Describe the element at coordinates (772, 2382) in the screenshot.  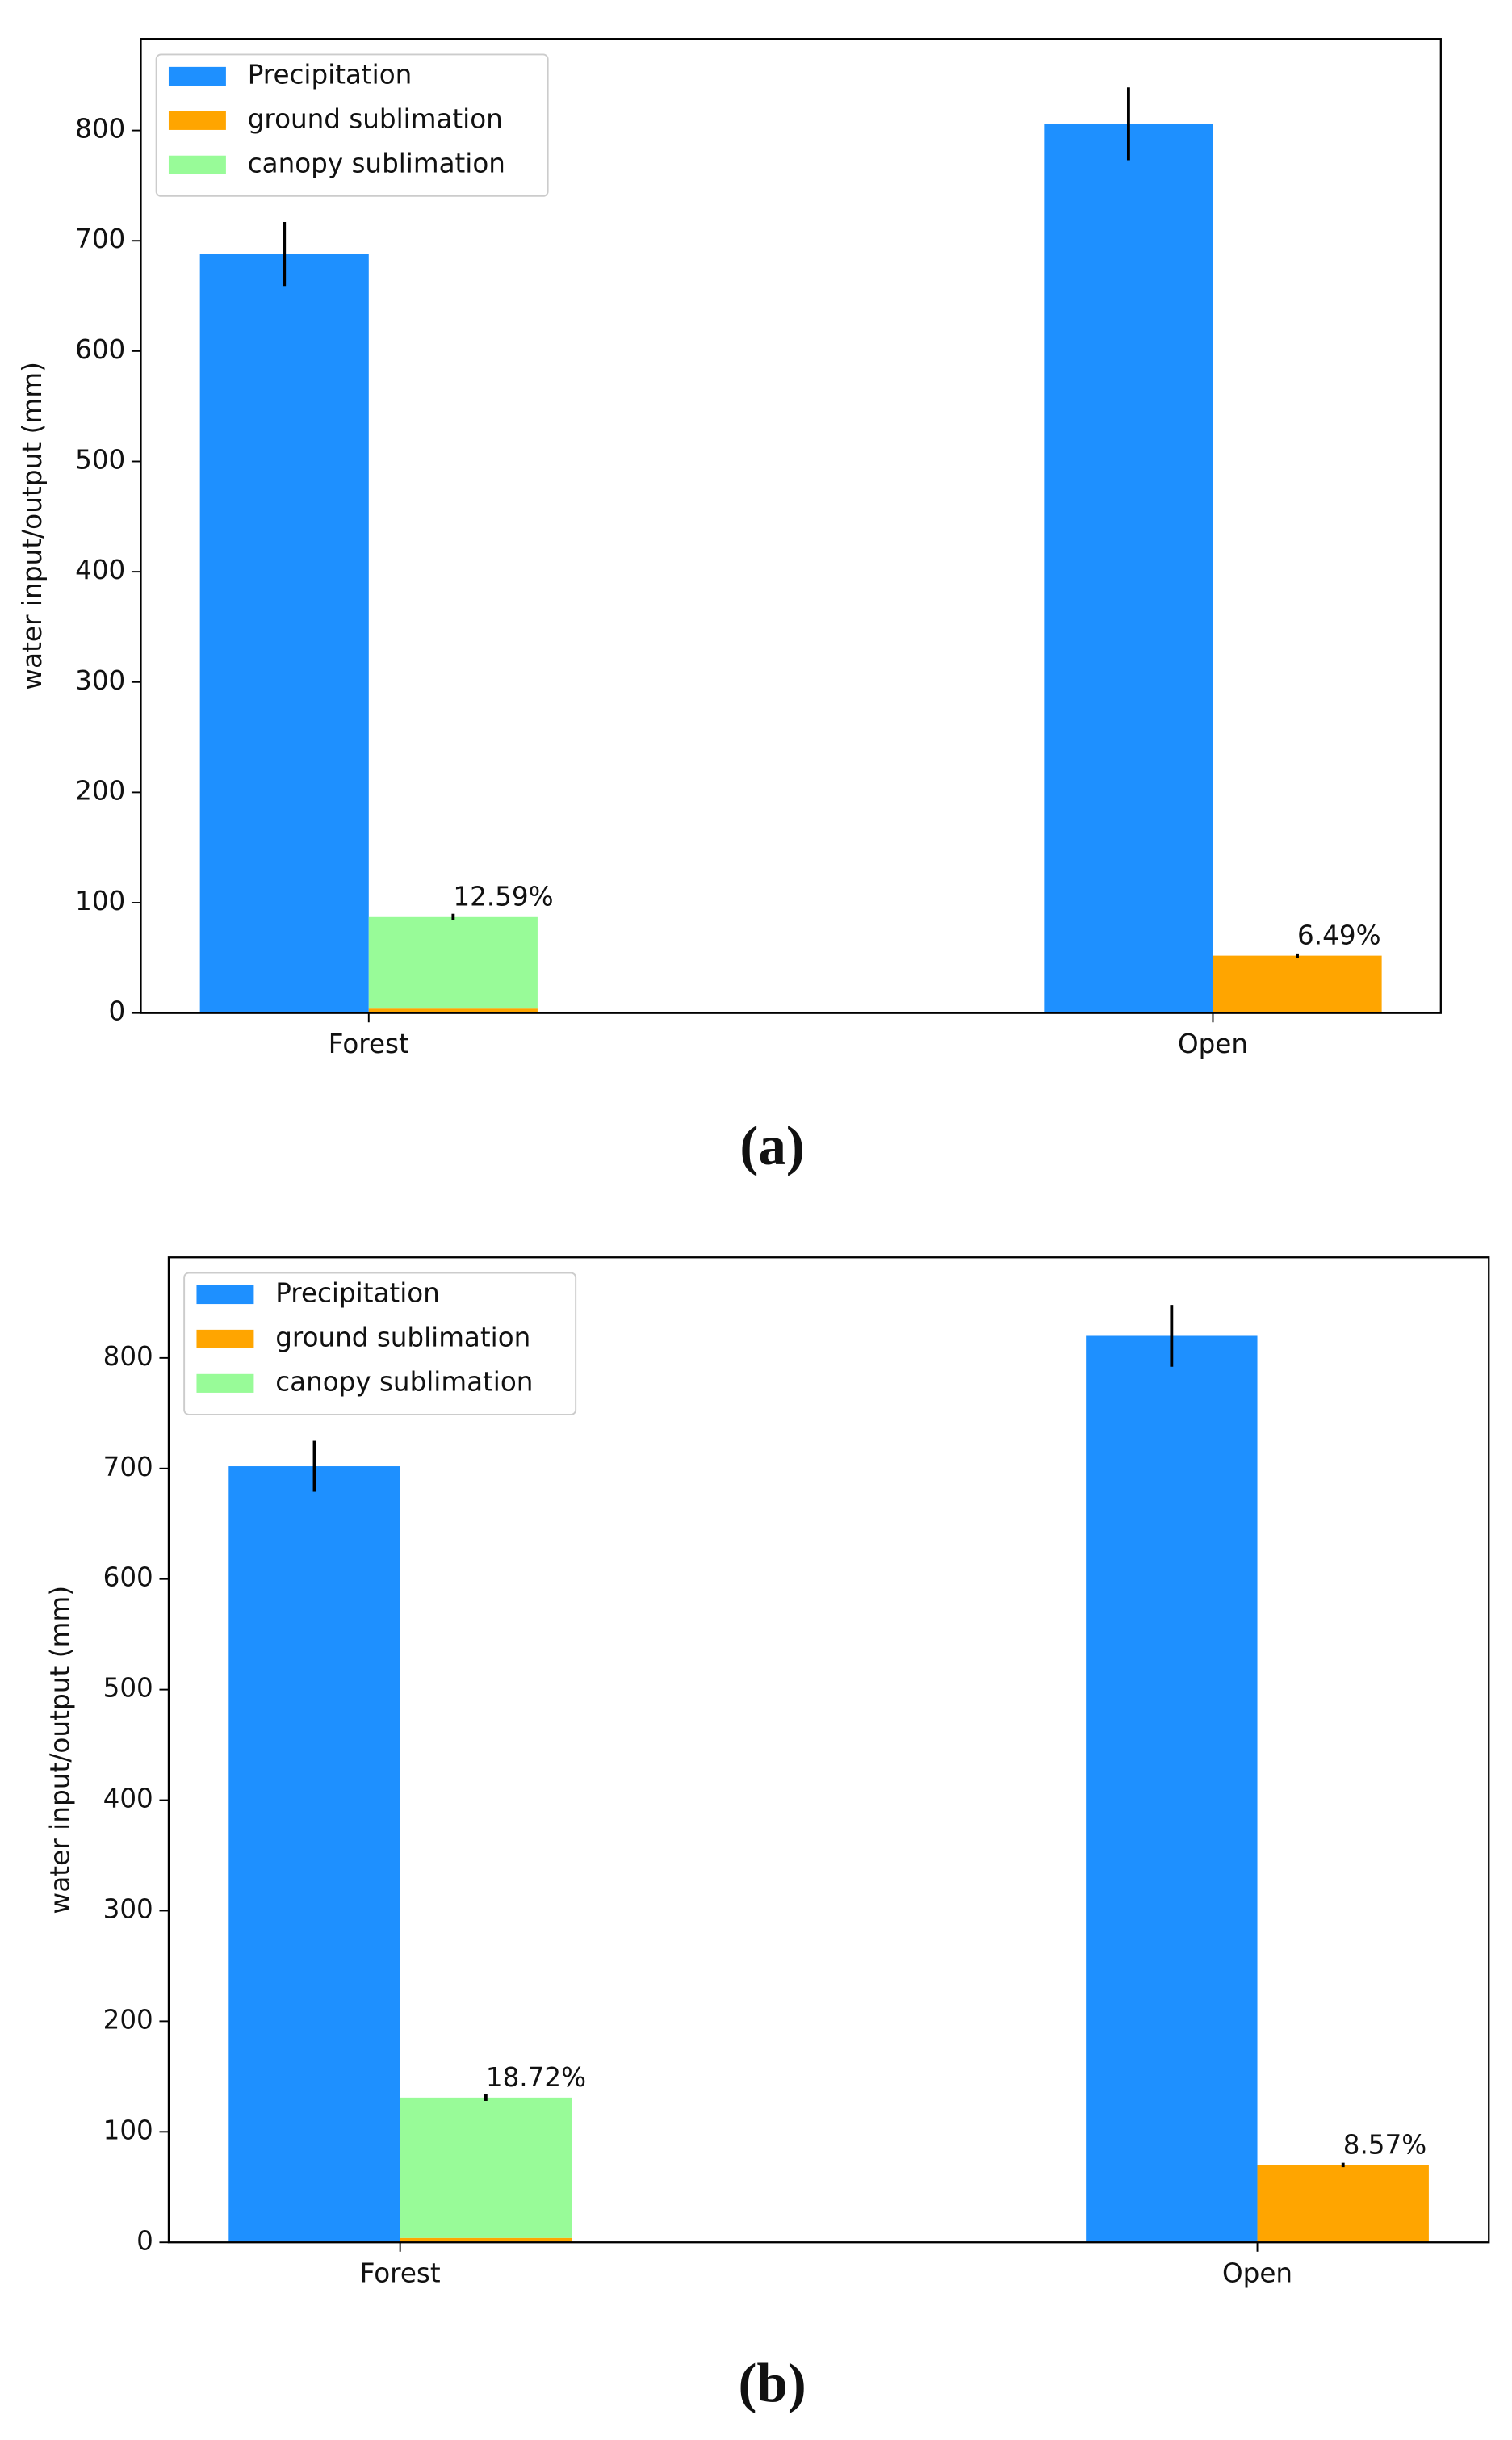
I see `caption: (b)` at that location.